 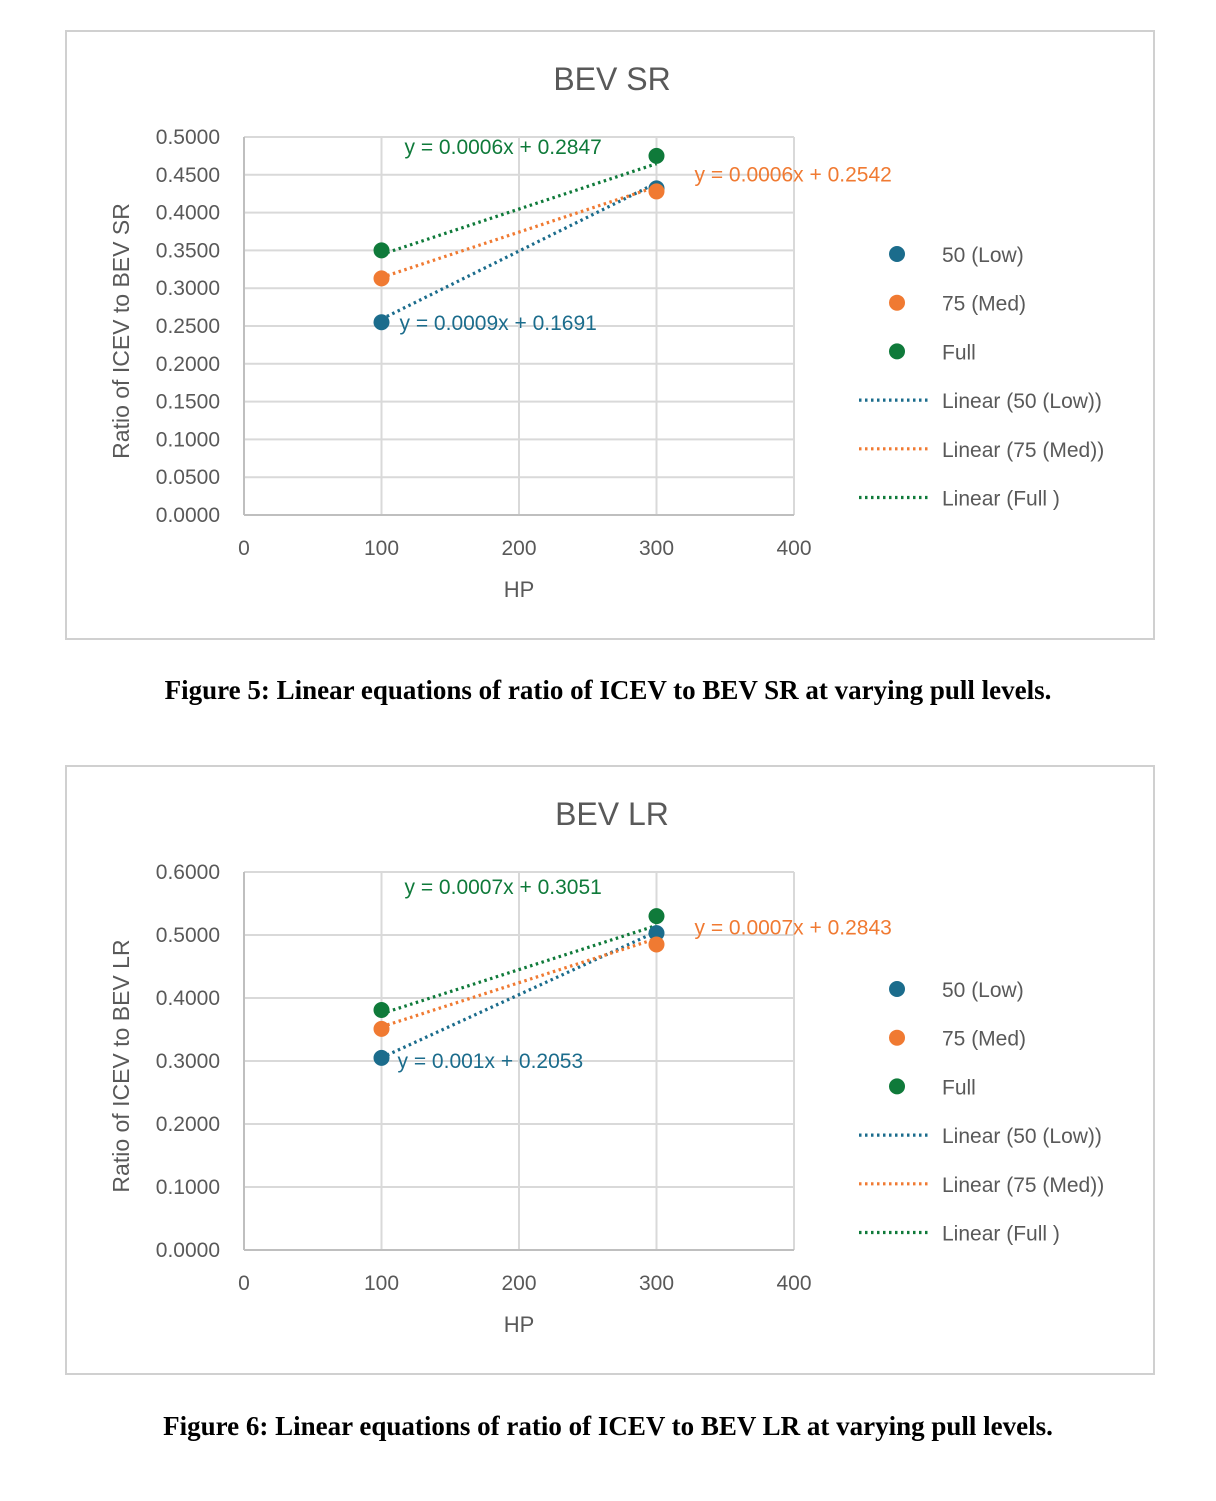 I want to click on y-tick-label: 0.1500, so click(x=188, y=402).